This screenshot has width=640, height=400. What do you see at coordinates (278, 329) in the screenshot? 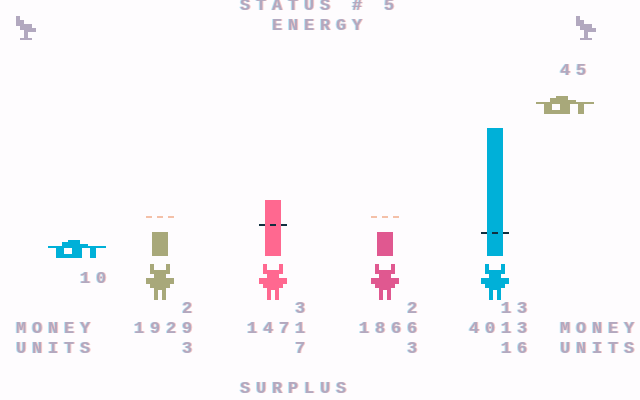
I see `player-money: 1471` at bounding box center [278, 329].